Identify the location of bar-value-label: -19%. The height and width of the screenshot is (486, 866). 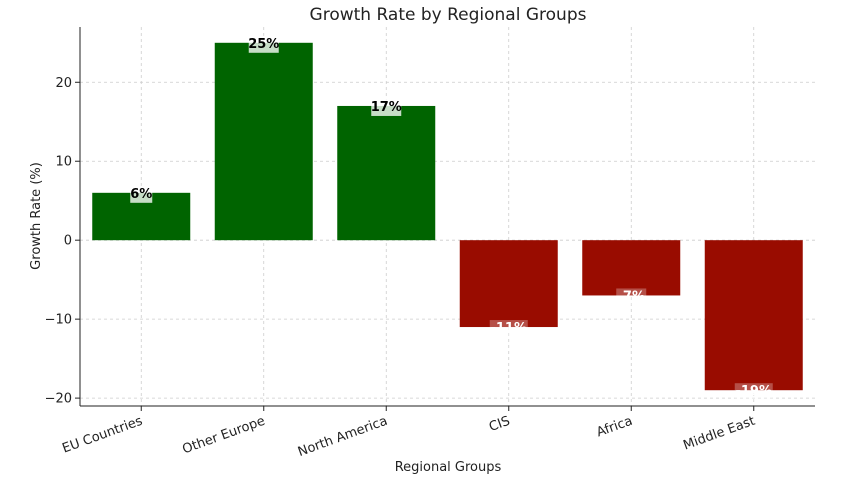
(753, 391).